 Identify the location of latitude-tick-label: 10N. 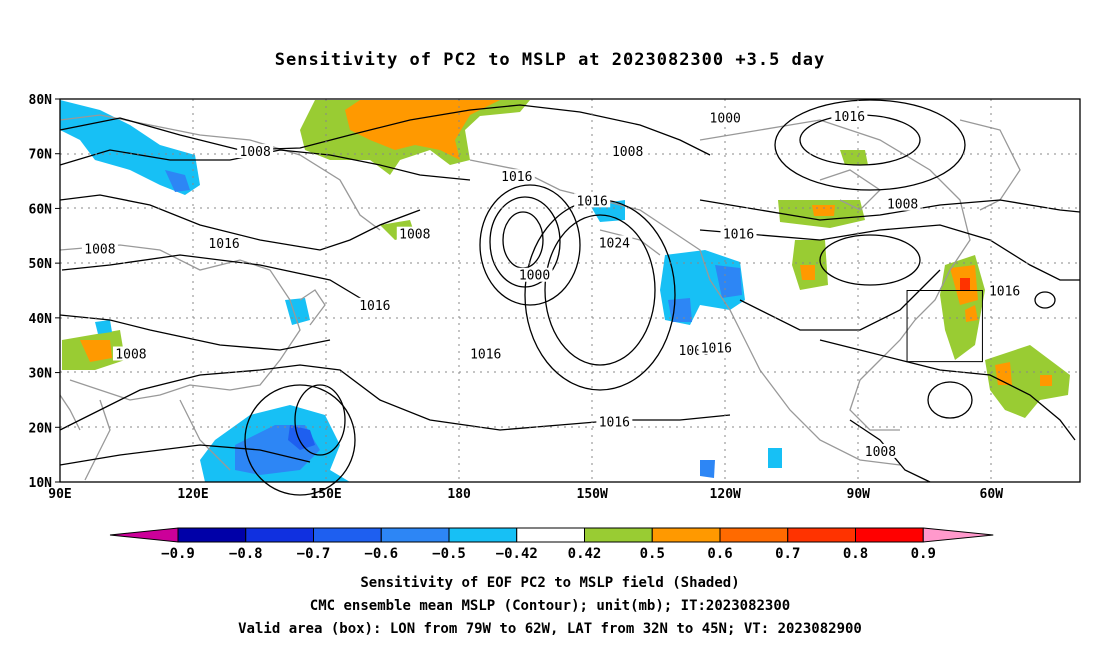
(41, 483).